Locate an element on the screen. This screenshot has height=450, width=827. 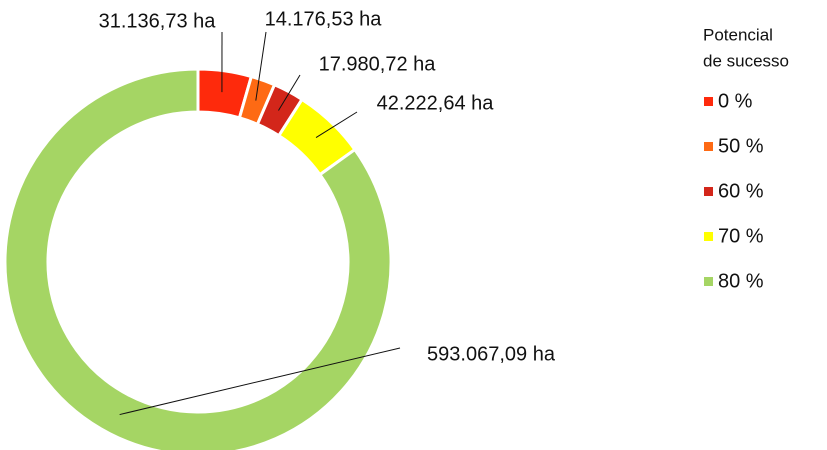
legend-label: 50 % is located at coordinates (741, 146).